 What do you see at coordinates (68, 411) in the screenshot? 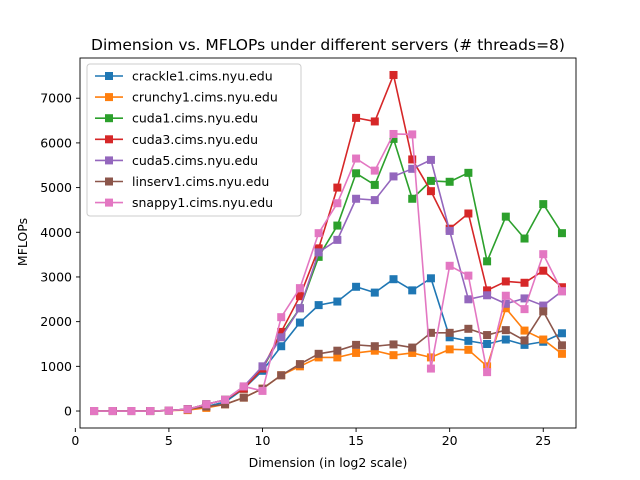
I see `y-tick-label: 0` at bounding box center [68, 411].